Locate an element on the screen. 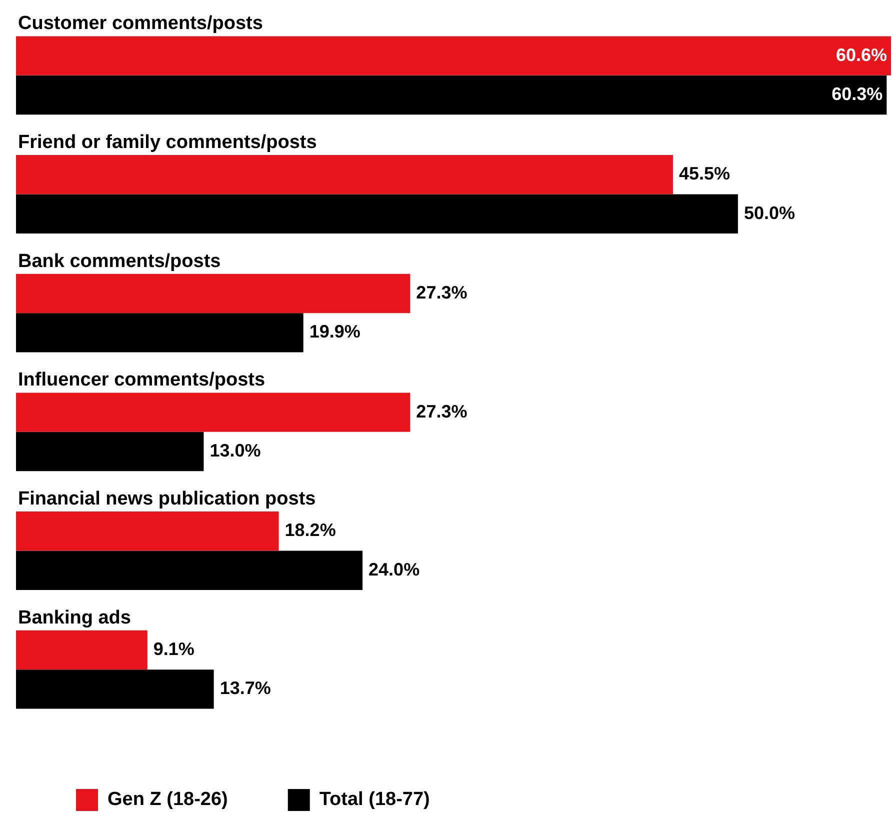  data-label: 13.0% is located at coordinates (235, 450).